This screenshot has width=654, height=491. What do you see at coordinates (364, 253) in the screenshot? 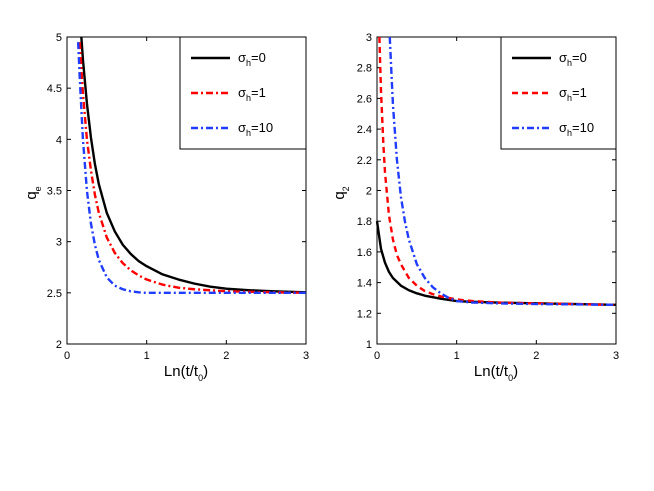
I see `y-tick-label: 1.6` at bounding box center [364, 253].